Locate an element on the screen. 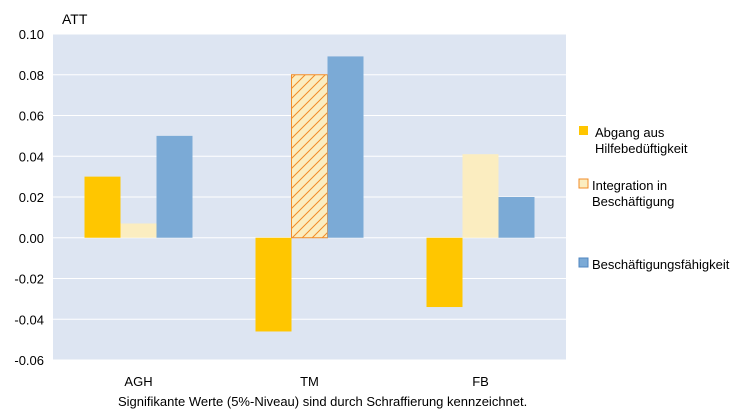 Image resolution: width=749 pixels, height=415 pixels. y-tick-label: 0.08 is located at coordinates (31, 75).